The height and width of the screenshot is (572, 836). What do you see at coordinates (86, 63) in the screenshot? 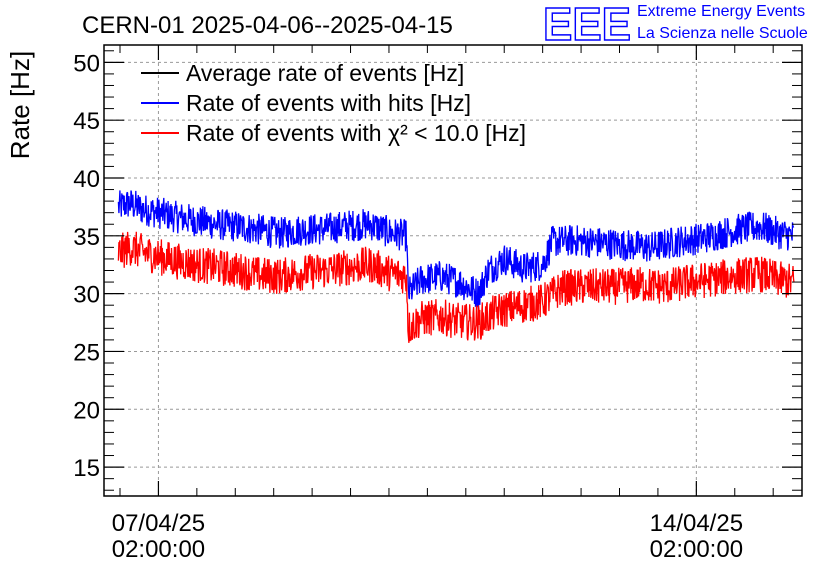
I see `y-tick-label: 50` at bounding box center [86, 63].